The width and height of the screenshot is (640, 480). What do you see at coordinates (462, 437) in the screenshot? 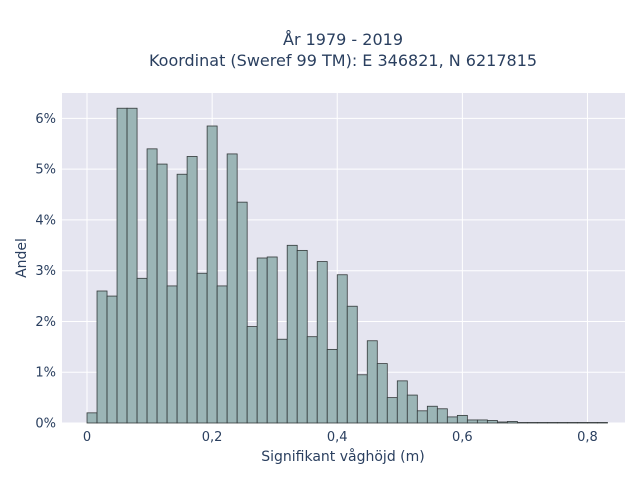
I see `x-tick-label: 0,6` at bounding box center [462, 437].